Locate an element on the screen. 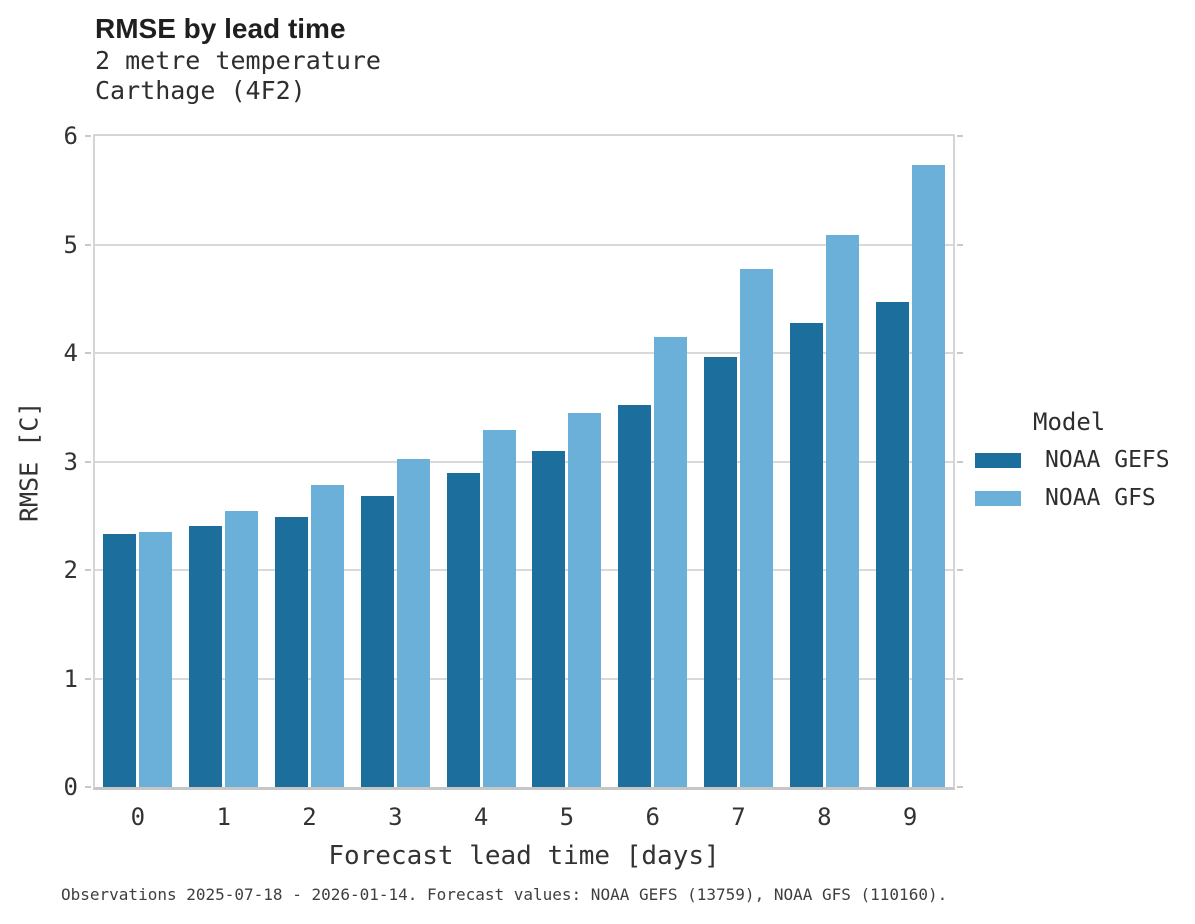 This screenshot has height=924, width=1195. chart-title: RMSE by lead time is located at coordinates (220, 28).